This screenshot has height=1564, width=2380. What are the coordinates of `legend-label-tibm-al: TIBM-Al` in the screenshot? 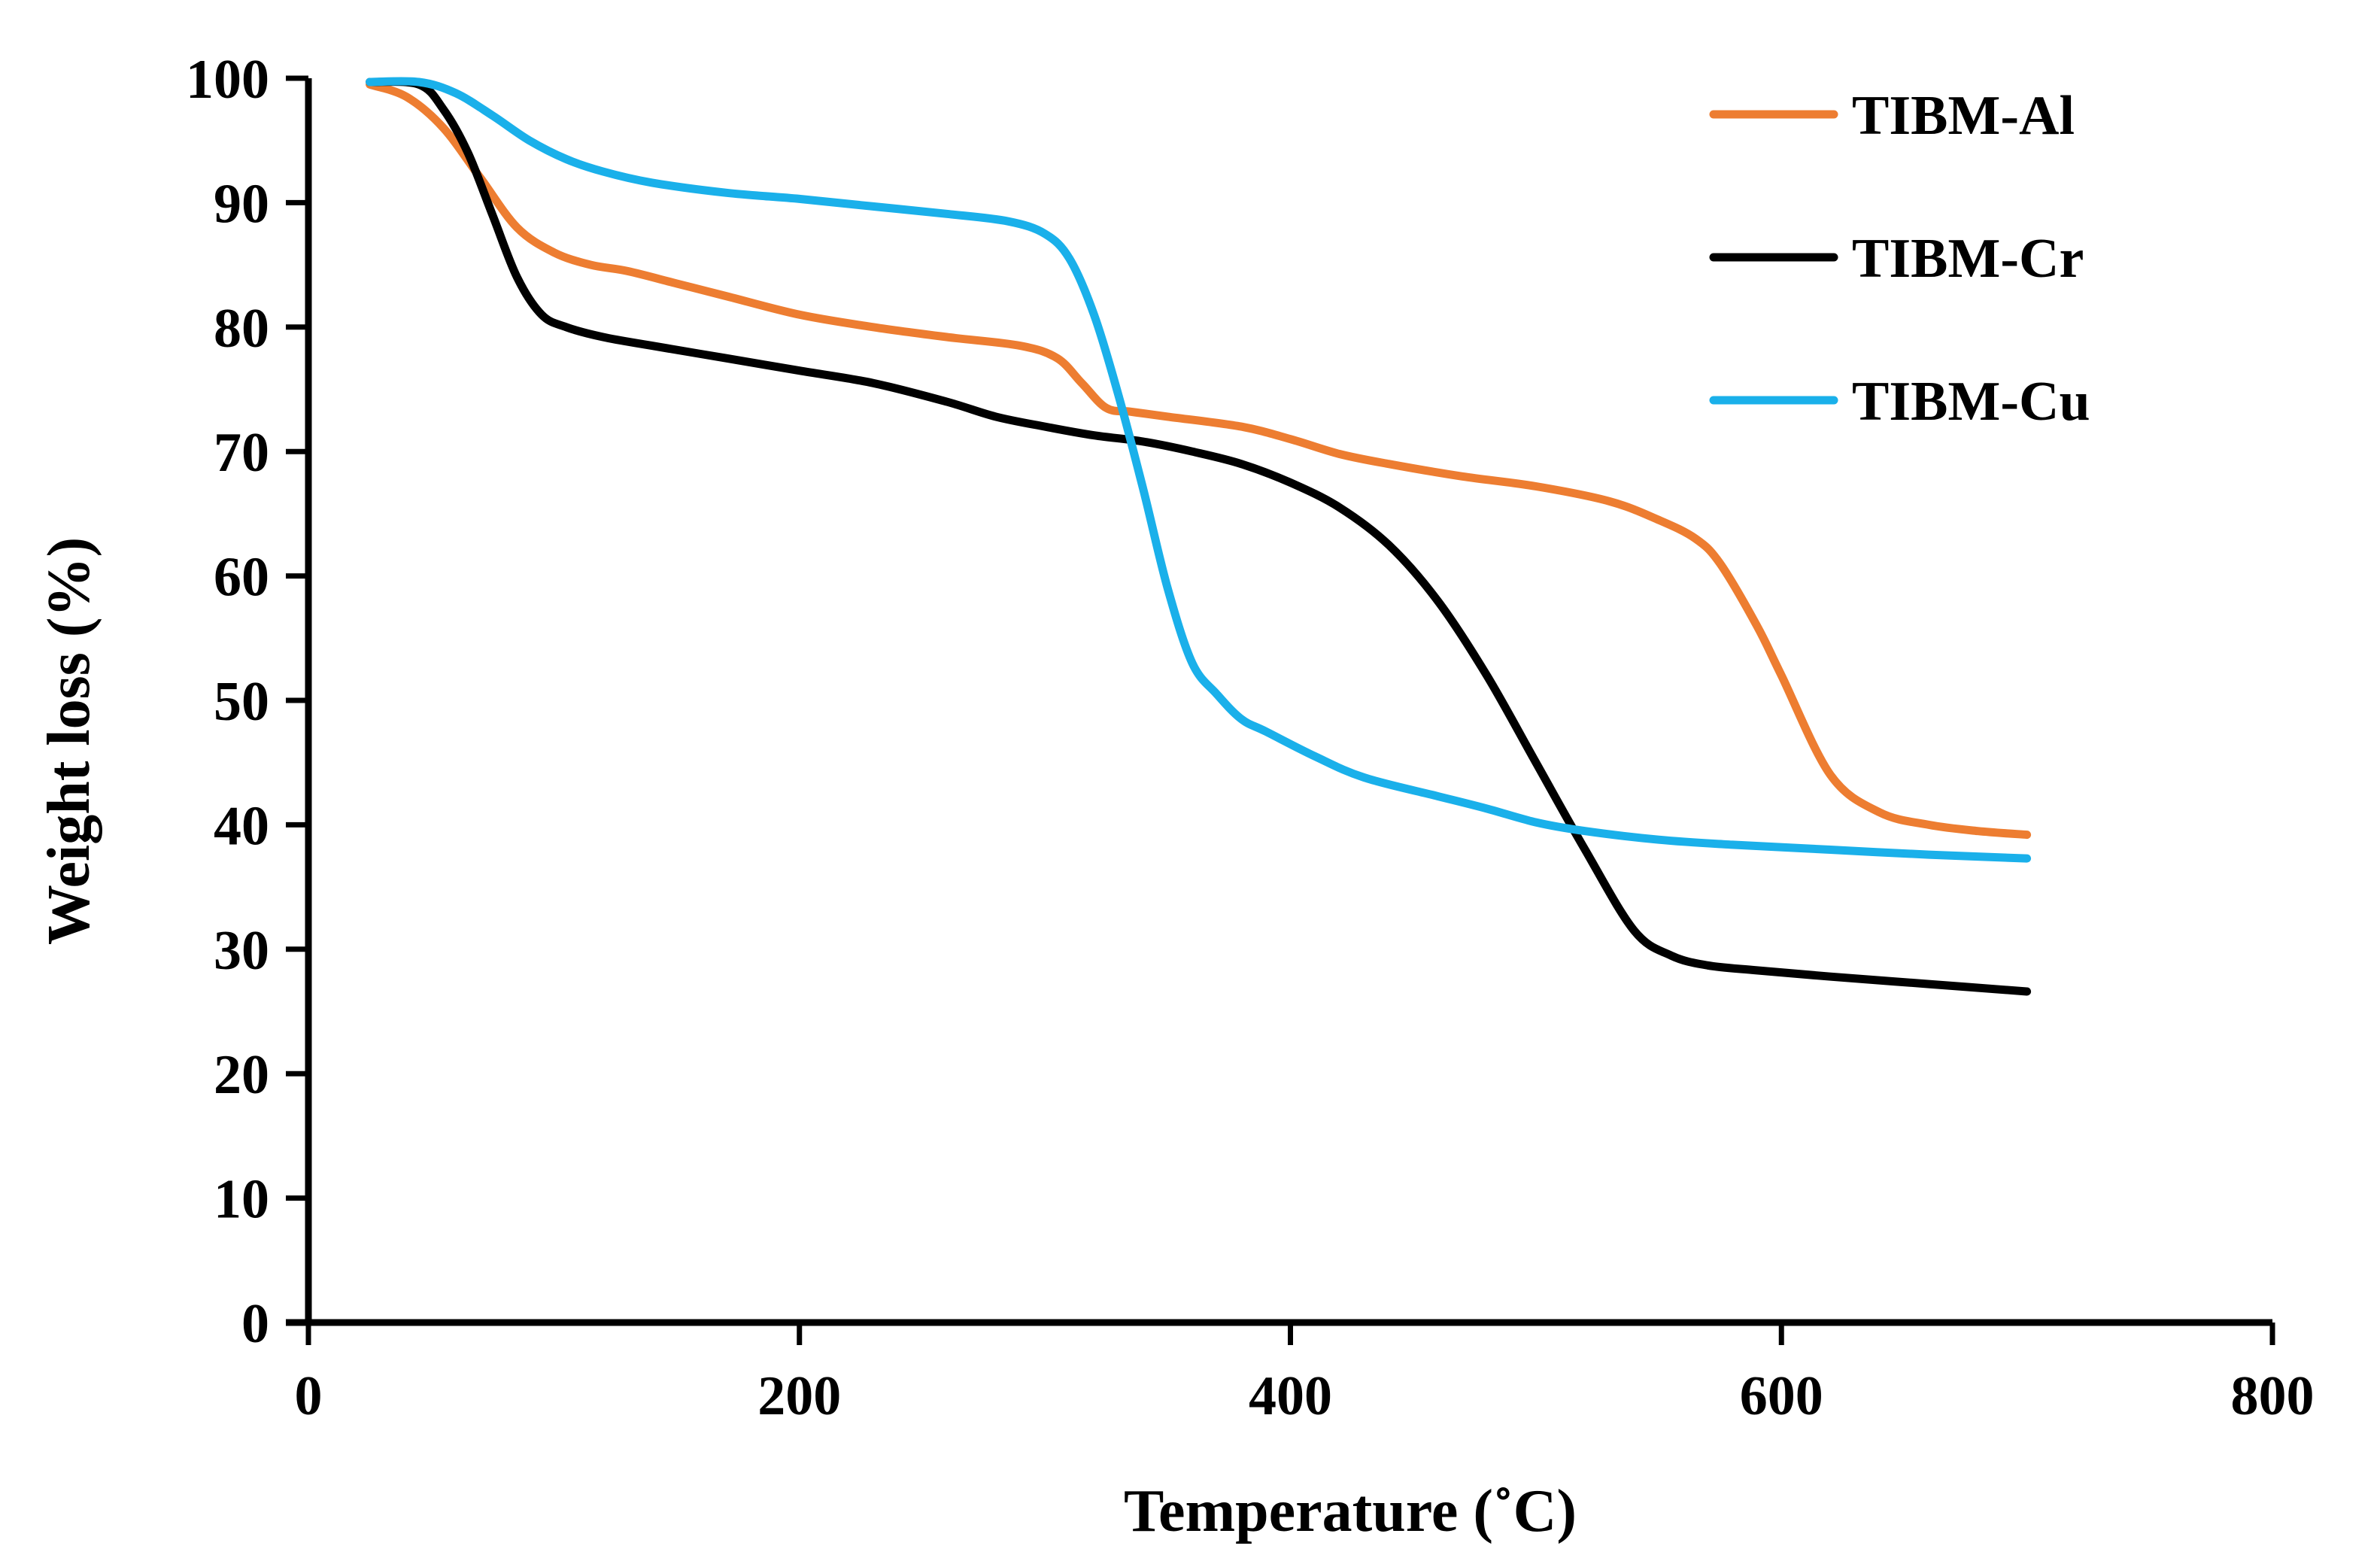 It's located at (1963, 116).